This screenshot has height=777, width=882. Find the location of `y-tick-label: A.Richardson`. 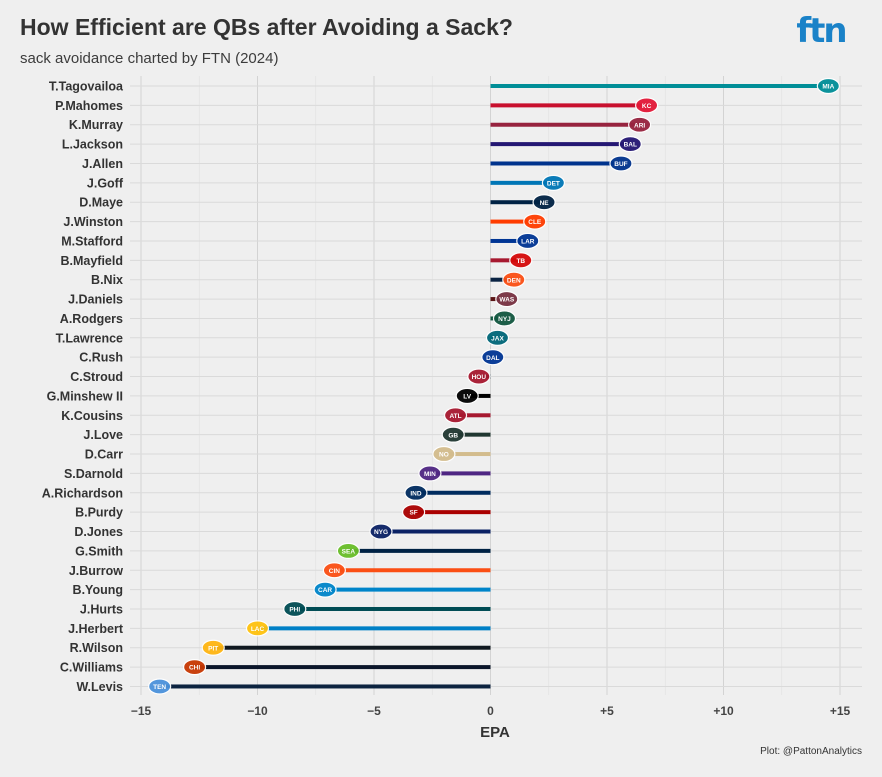

y-tick-label: A.Richardson is located at coordinates (82, 493).